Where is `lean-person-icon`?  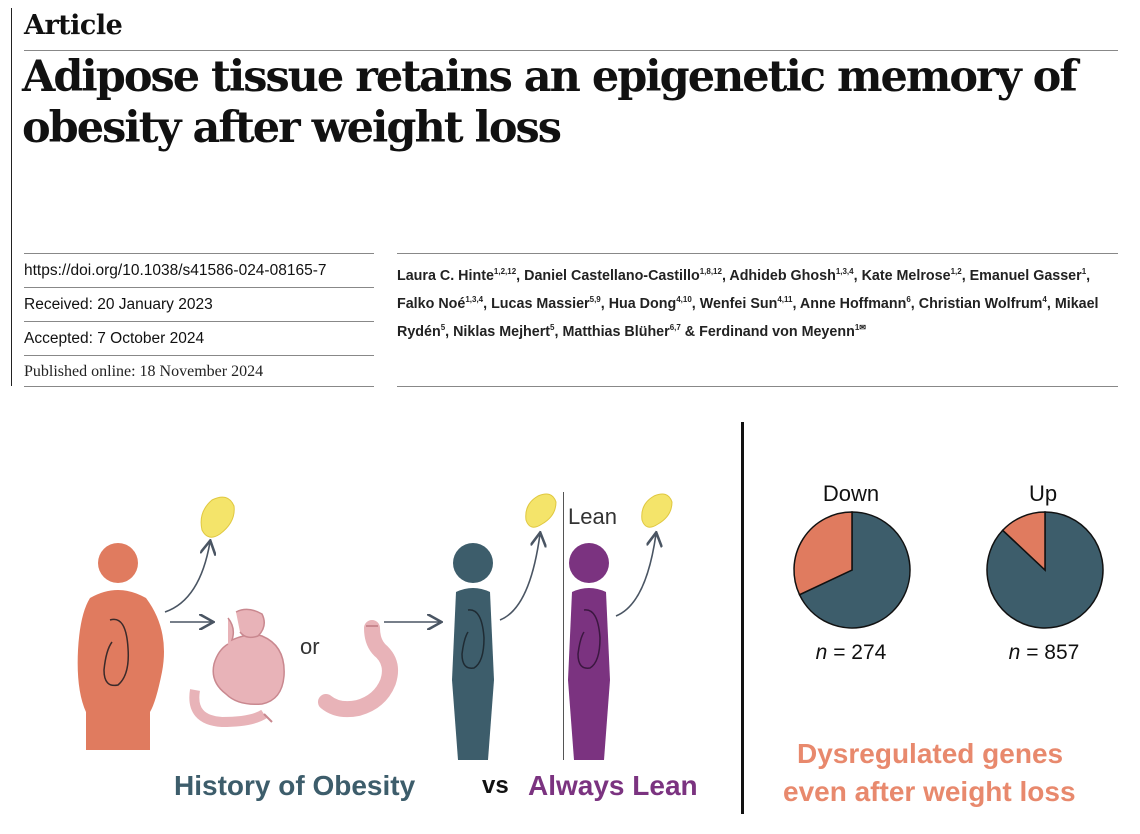 lean-person-icon is located at coordinates (589, 651).